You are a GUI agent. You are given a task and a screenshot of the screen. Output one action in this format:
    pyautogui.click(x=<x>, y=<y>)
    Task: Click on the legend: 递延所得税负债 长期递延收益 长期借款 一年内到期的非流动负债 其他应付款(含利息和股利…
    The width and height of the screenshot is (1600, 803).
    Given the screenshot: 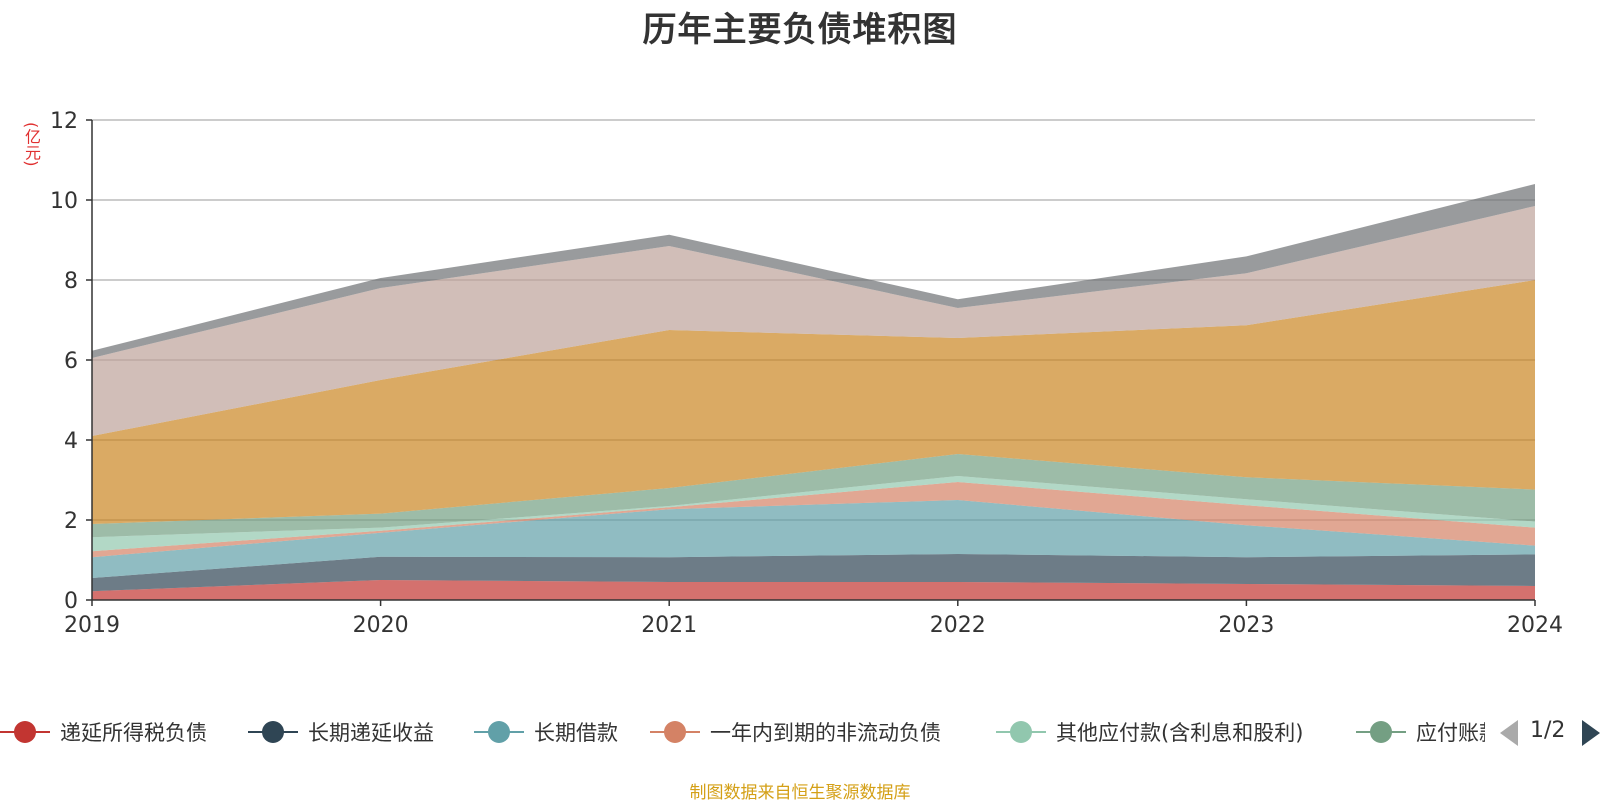 What is the action you would take?
    pyautogui.click(x=742, y=732)
    